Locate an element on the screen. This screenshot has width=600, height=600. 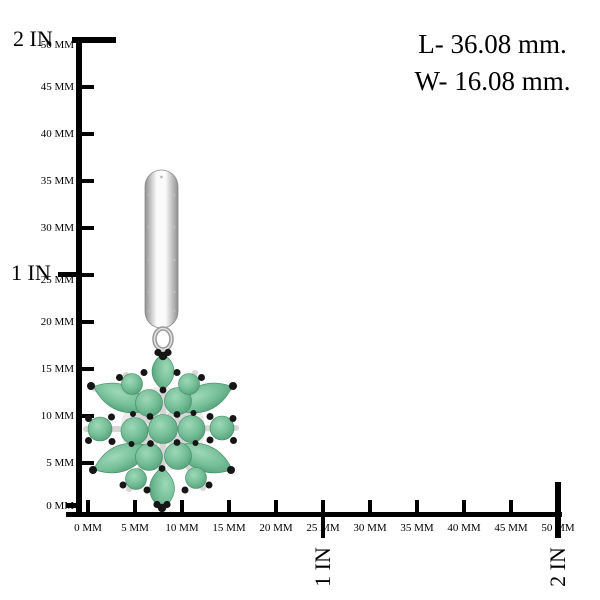
hruler-label-35mm: 35 MM is located at coordinates (417, 528).